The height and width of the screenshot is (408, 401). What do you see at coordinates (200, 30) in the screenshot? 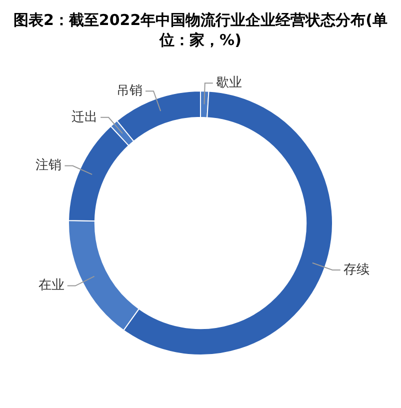
I see `chart-title: 图表2：截至2022年中国物流行业企业经营状态分布(单位：家，%)` at bounding box center [200, 30].